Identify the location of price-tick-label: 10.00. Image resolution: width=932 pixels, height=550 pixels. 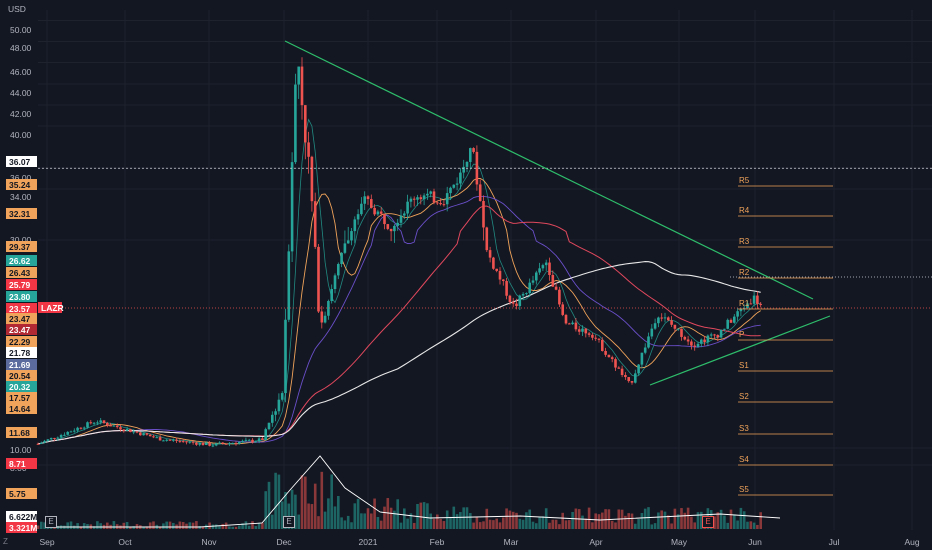
(21, 450).